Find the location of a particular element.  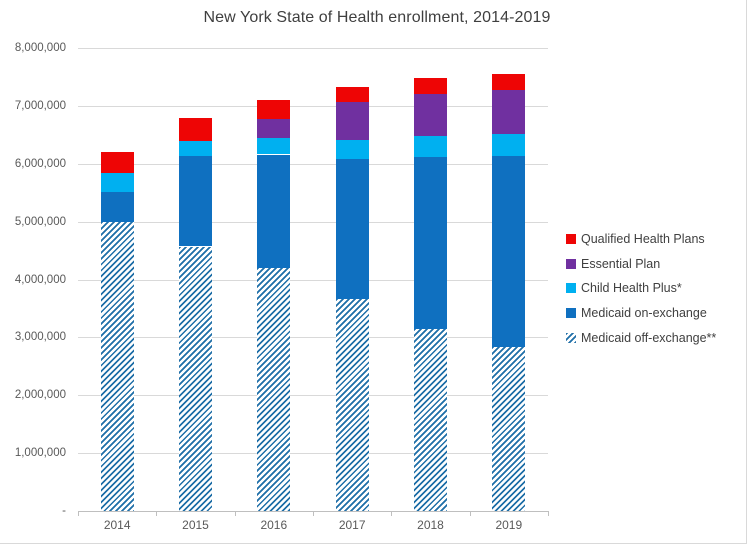

x-axis-label: 2015 is located at coordinates (195, 525).